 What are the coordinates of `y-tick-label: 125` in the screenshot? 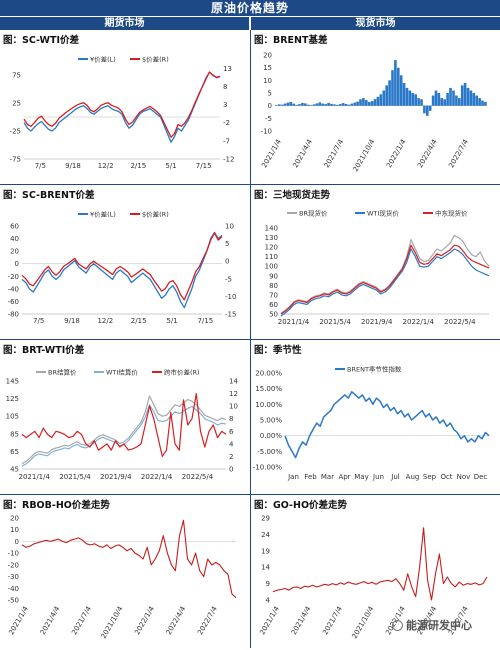 It's located at (12, 399).